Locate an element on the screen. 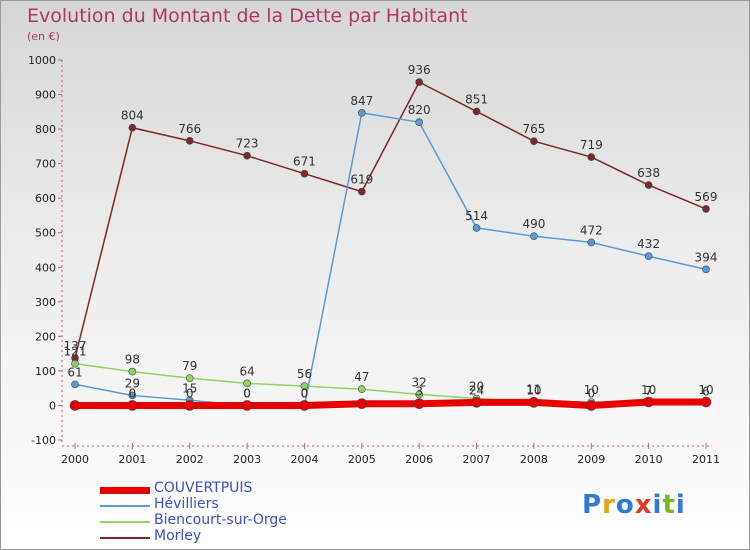 The height and width of the screenshot is (550, 750). data-label: 719 is located at coordinates (591, 145).